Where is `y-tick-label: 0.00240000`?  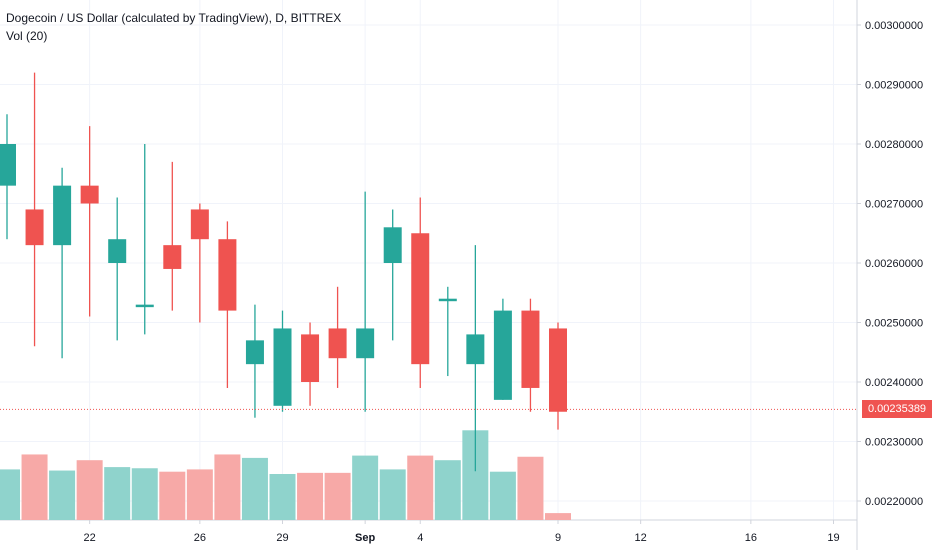 y-tick-label: 0.00240000 is located at coordinates (894, 383).